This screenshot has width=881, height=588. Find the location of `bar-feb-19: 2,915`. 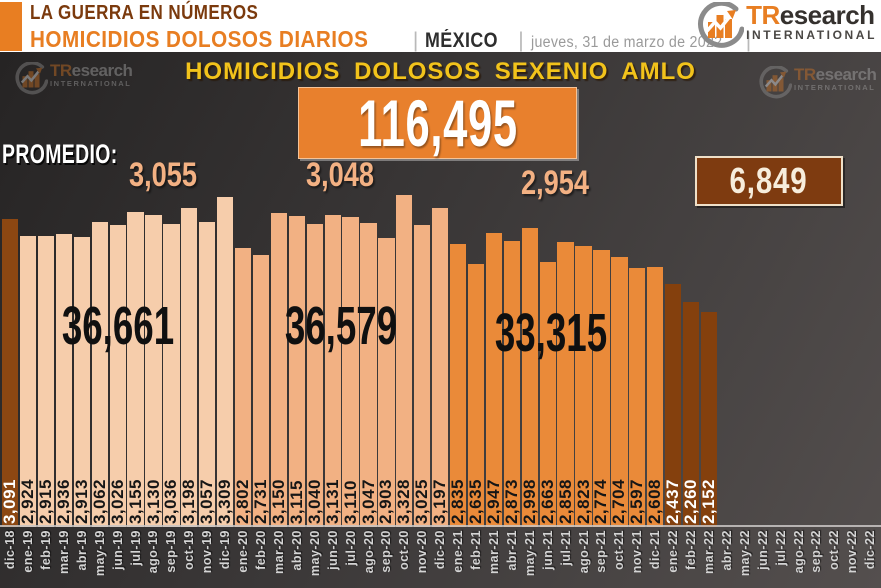

bar-feb-19: 2,915 is located at coordinates (45, 381).